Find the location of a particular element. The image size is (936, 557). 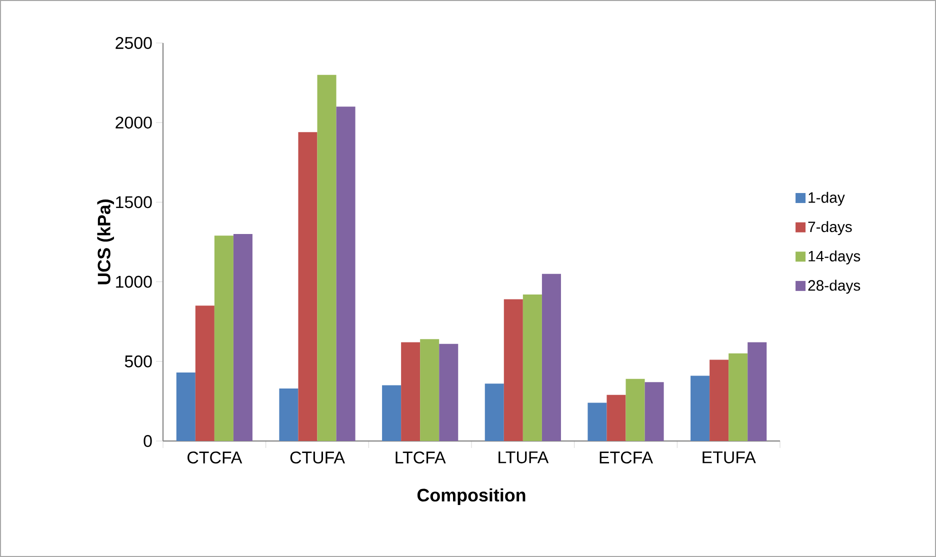

y-tick-label: 2500 is located at coordinates (134, 42).